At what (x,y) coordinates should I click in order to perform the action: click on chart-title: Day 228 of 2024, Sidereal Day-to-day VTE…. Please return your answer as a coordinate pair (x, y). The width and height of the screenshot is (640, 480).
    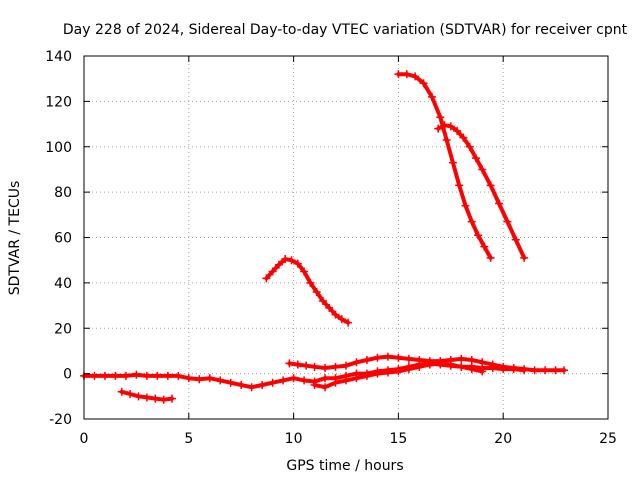
    Looking at the image, I should click on (345, 30).